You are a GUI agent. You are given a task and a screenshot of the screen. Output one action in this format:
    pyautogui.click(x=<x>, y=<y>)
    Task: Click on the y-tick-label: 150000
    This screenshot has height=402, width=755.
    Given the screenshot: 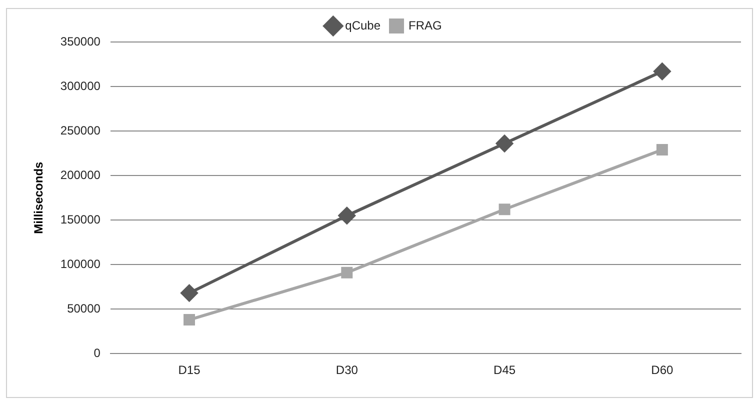 What is the action you would take?
    pyautogui.click(x=80, y=219)
    